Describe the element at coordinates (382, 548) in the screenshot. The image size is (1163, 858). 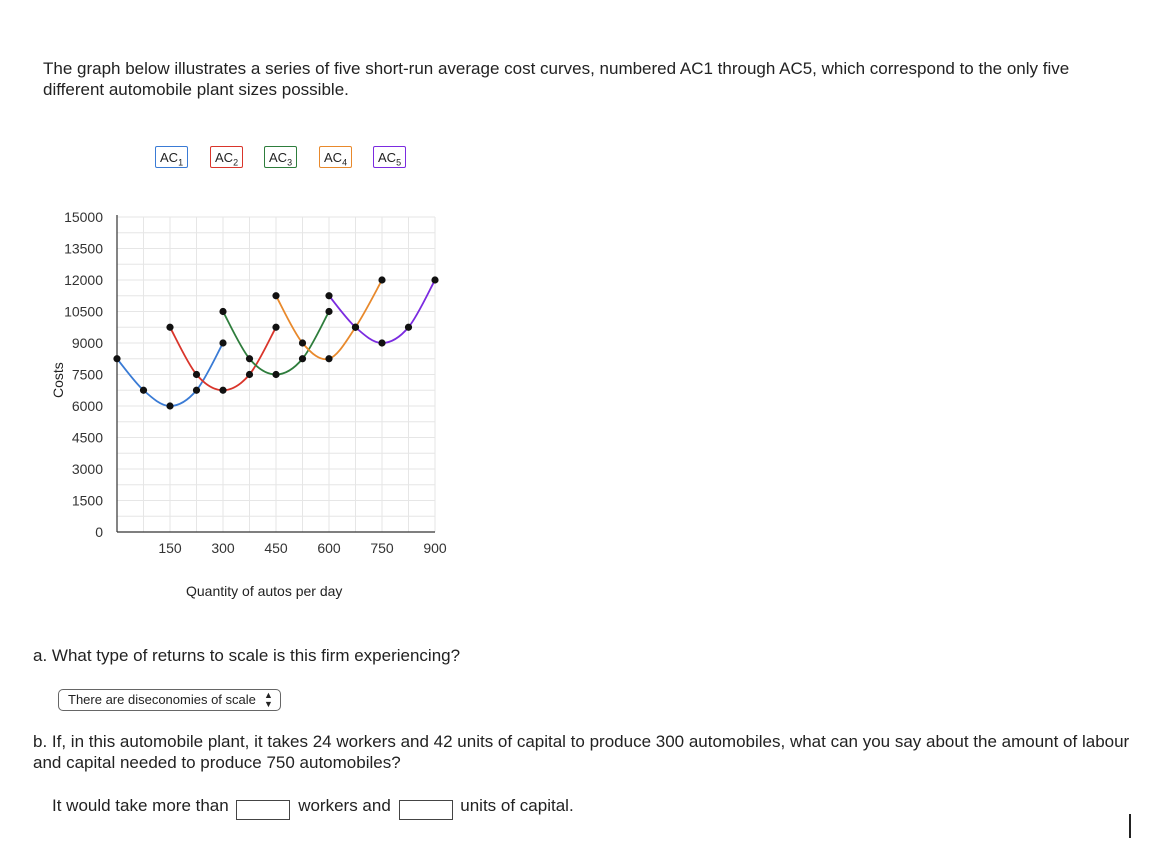
I see `x-tick-label: 750` at that location.